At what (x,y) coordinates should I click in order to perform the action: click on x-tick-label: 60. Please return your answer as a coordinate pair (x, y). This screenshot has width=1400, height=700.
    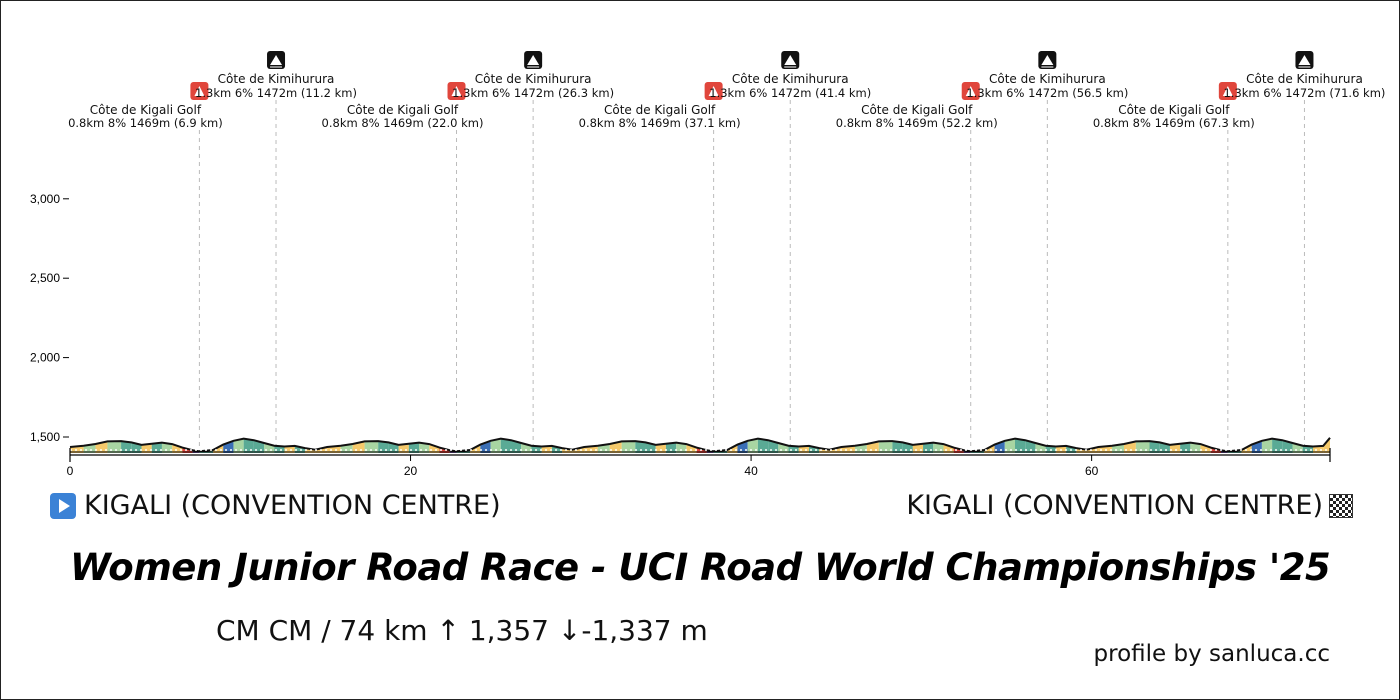
    Looking at the image, I should click on (1092, 471).